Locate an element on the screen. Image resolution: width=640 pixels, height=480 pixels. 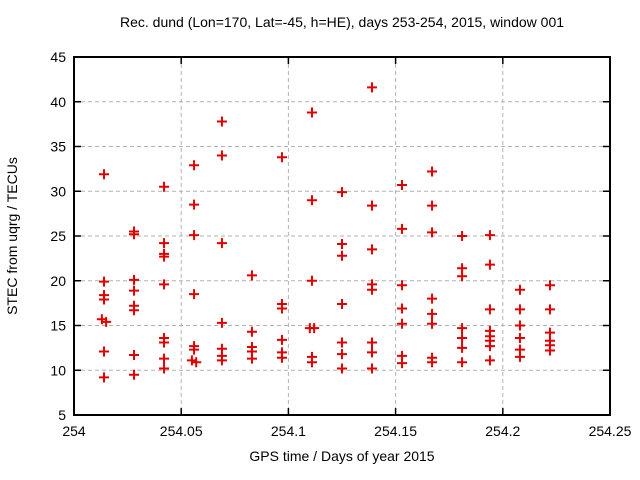
y-tick-label: 10 is located at coordinates (58, 370).